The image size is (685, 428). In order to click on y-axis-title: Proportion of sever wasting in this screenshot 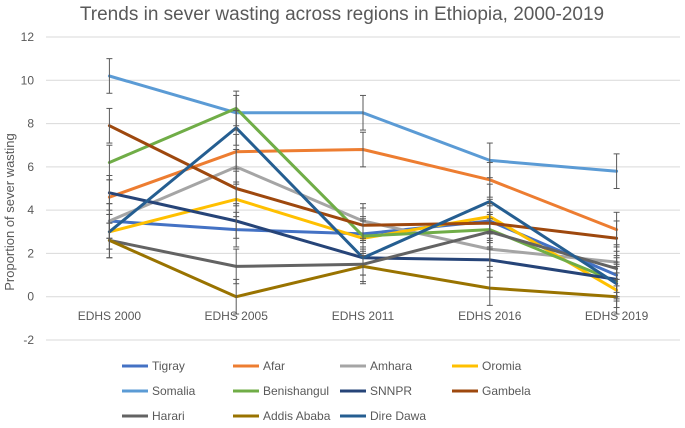, I will do `click(9, 212)`.